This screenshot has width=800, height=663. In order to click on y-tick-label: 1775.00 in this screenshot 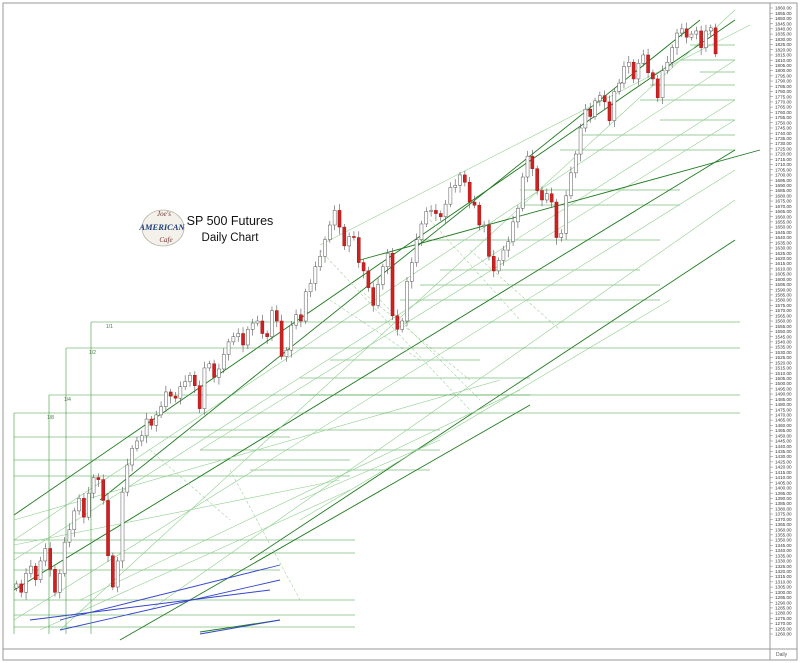, I will do `click(783, 96)`.